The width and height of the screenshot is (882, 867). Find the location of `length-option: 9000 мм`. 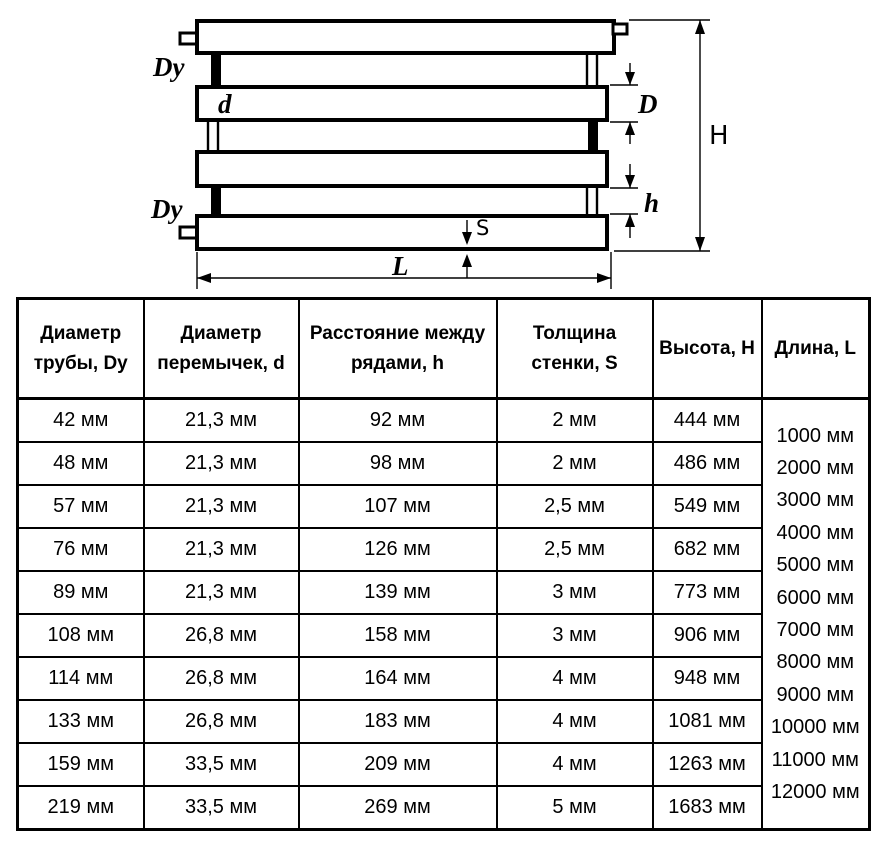

length-option: 9000 мм is located at coordinates (815, 694).